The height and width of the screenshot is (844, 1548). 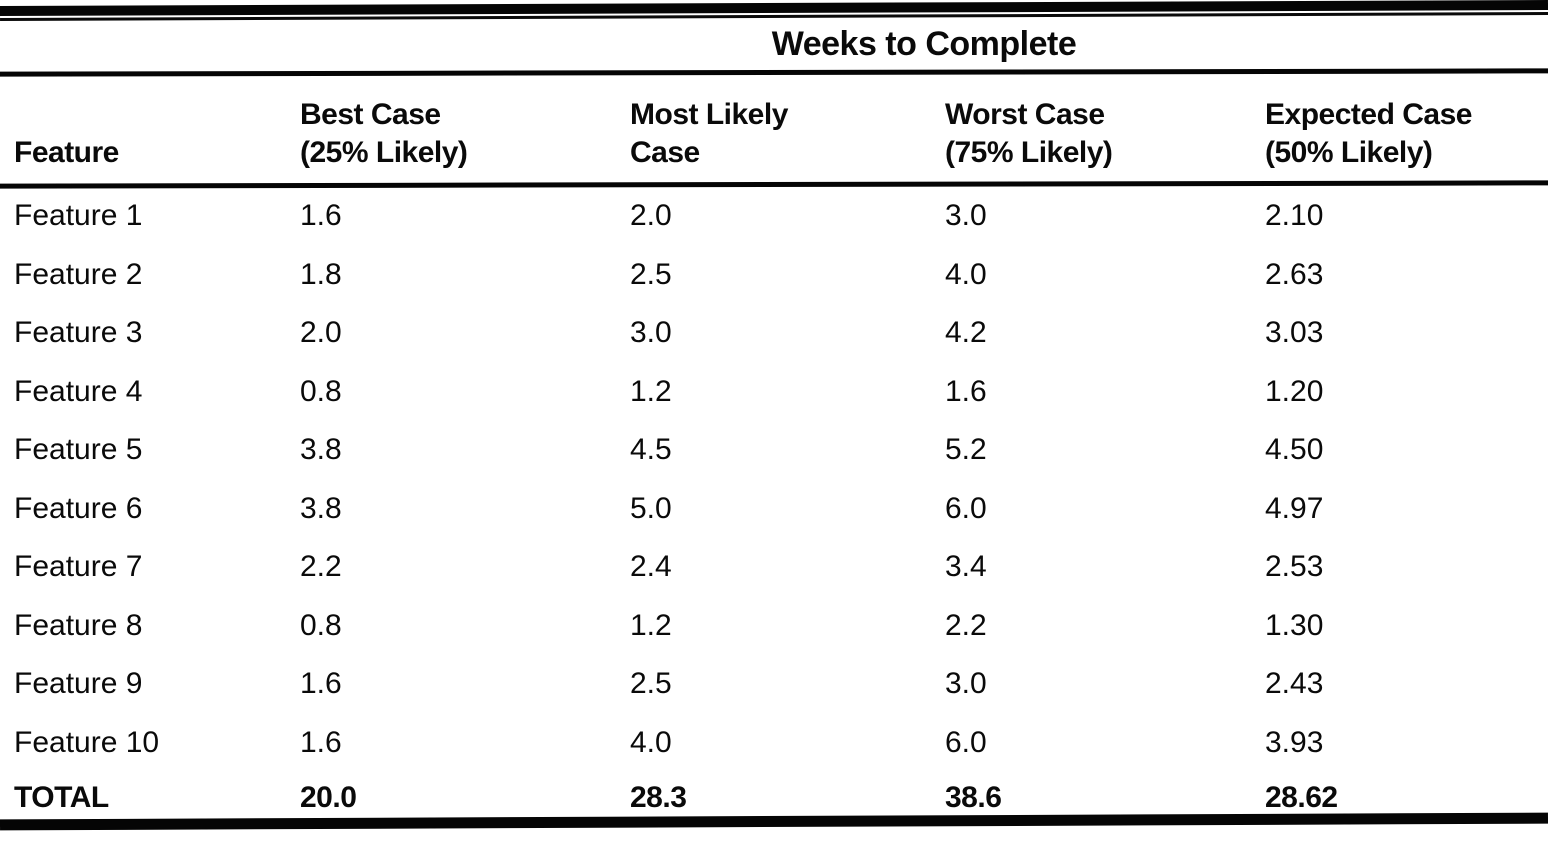 I want to click on column-header-feature: Feature, so click(x=66, y=152).